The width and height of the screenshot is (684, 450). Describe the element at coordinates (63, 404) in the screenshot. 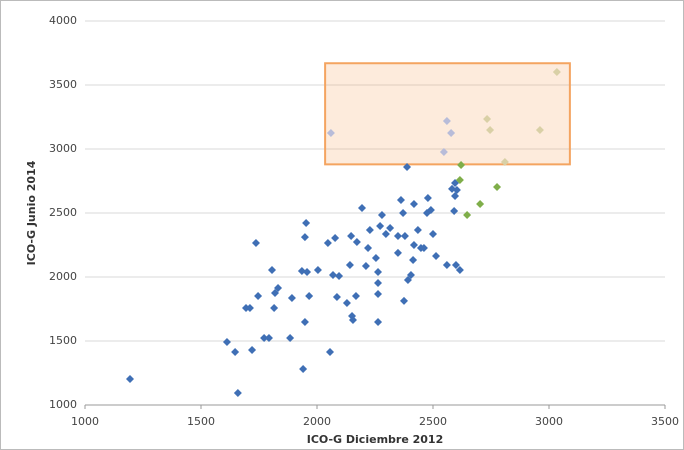

I see `y-tick-label: 1000` at that location.